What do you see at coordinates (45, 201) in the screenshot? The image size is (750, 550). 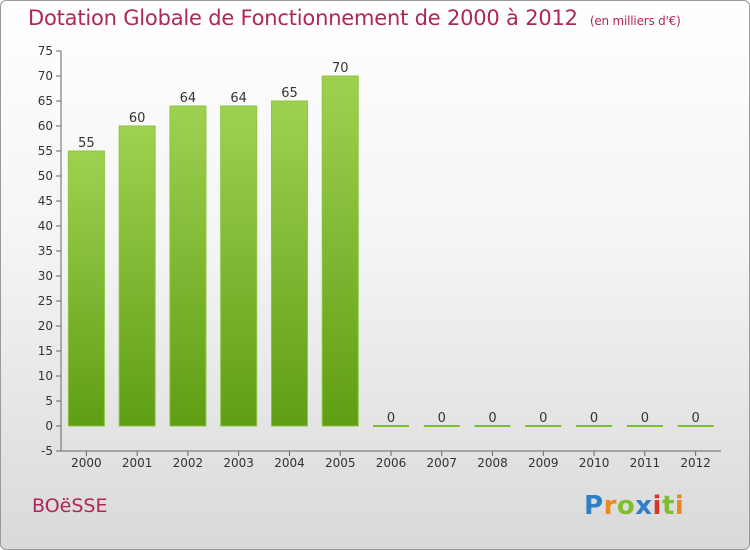 I see `y-tick-label: 45` at bounding box center [45, 201].